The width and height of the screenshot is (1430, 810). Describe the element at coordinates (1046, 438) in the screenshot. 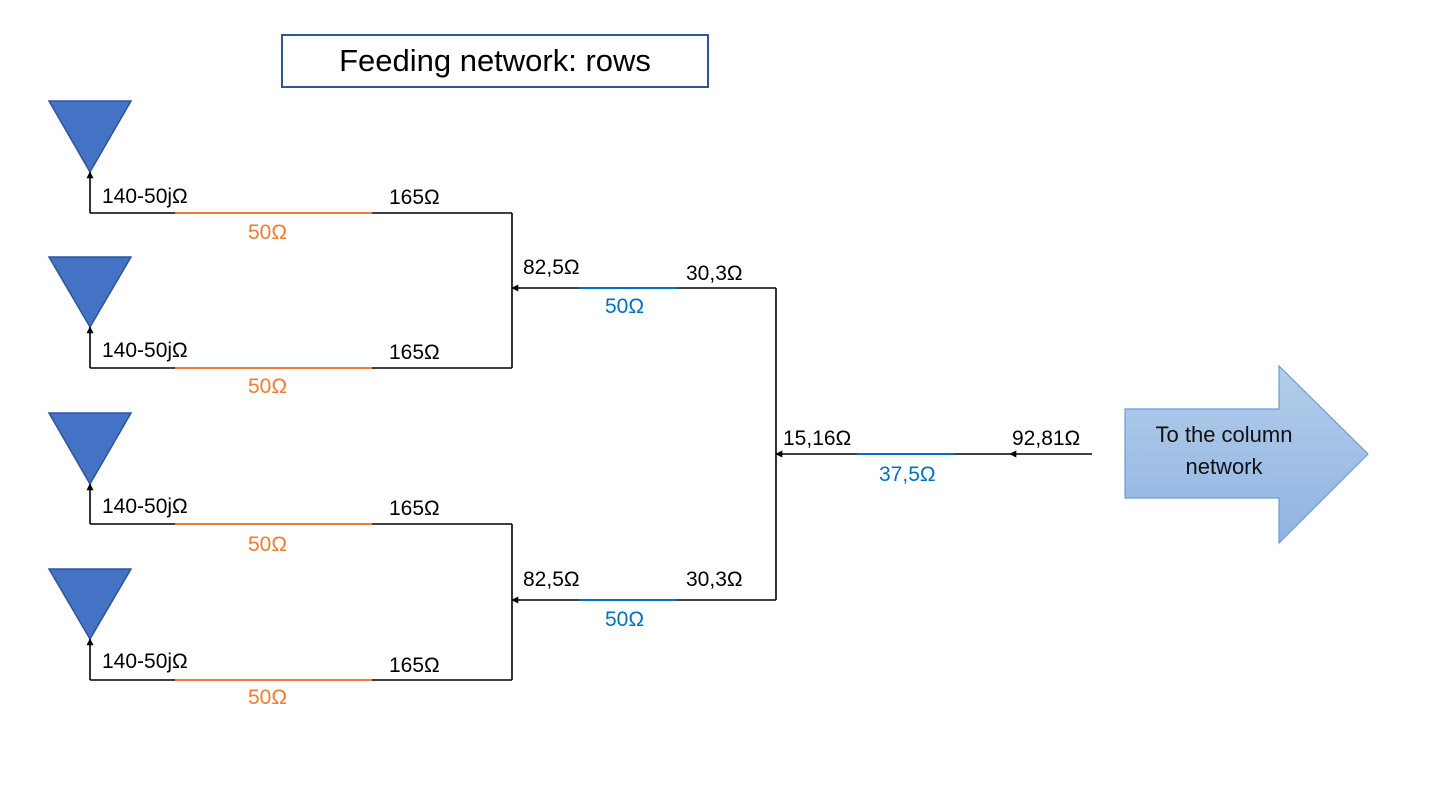

I see `input-impedance-label: 92,81Ω` at that location.